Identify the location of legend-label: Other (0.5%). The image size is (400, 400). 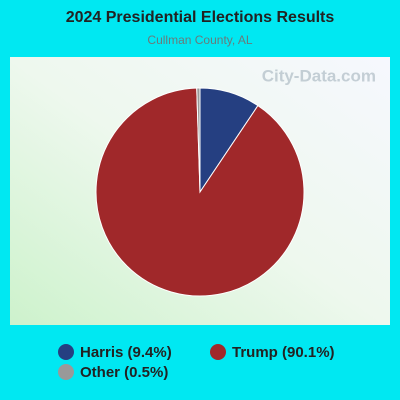
(124, 372).